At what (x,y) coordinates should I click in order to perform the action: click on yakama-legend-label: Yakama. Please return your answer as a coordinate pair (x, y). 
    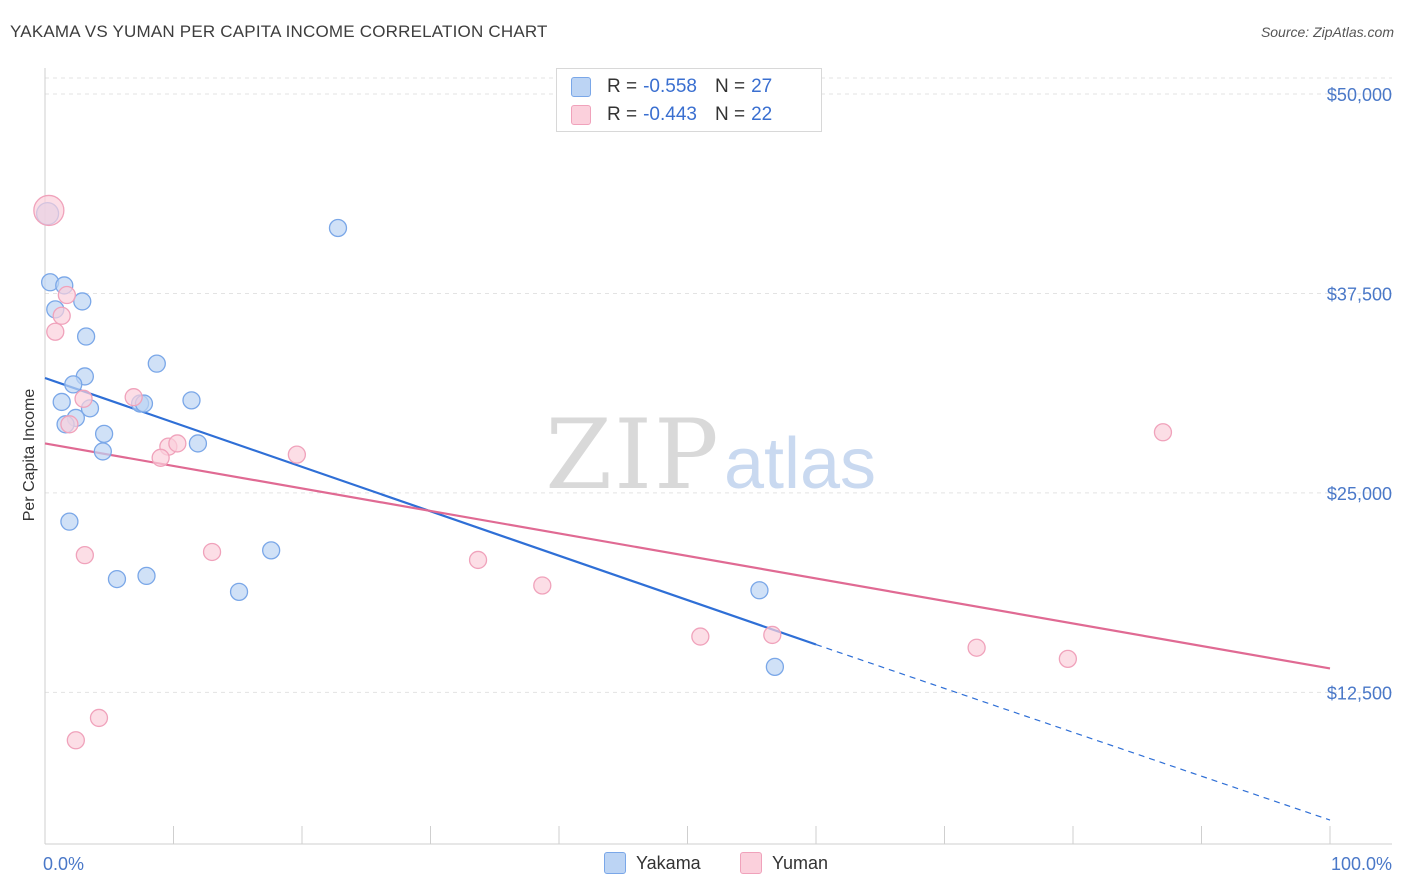
    Looking at the image, I should click on (668, 862).